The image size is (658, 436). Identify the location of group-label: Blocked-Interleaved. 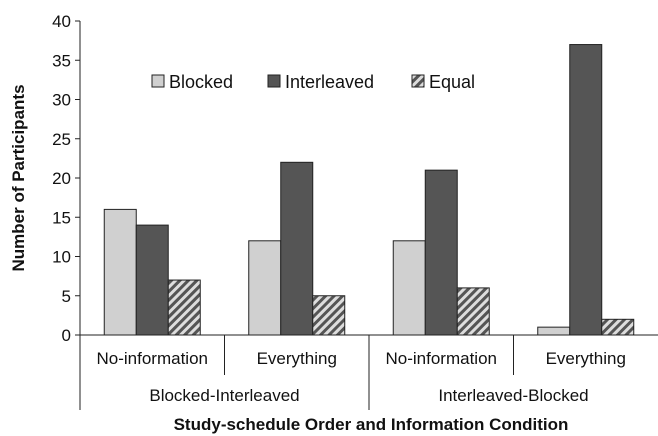
(224, 395).